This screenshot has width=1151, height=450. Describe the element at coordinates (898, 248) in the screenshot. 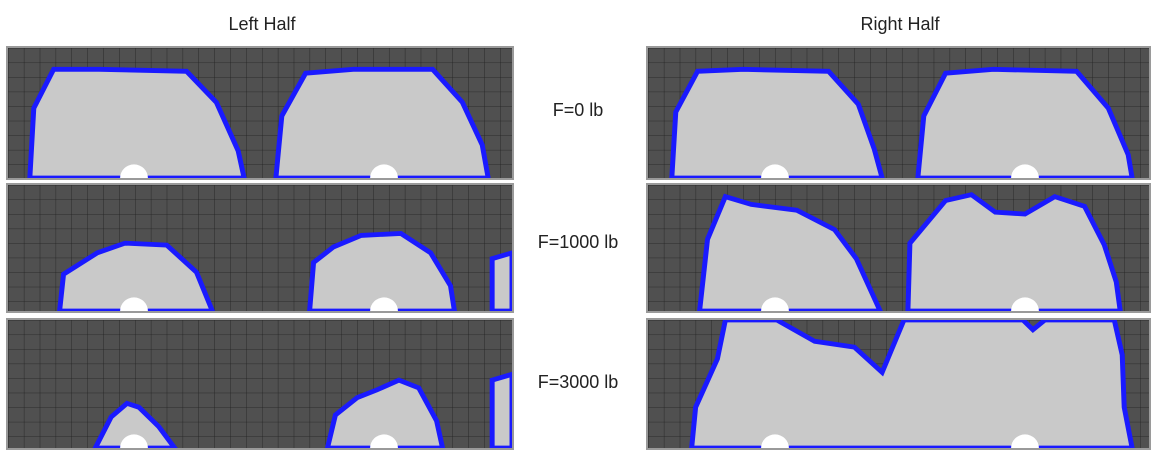

I see `panel-right-f1000` at that location.